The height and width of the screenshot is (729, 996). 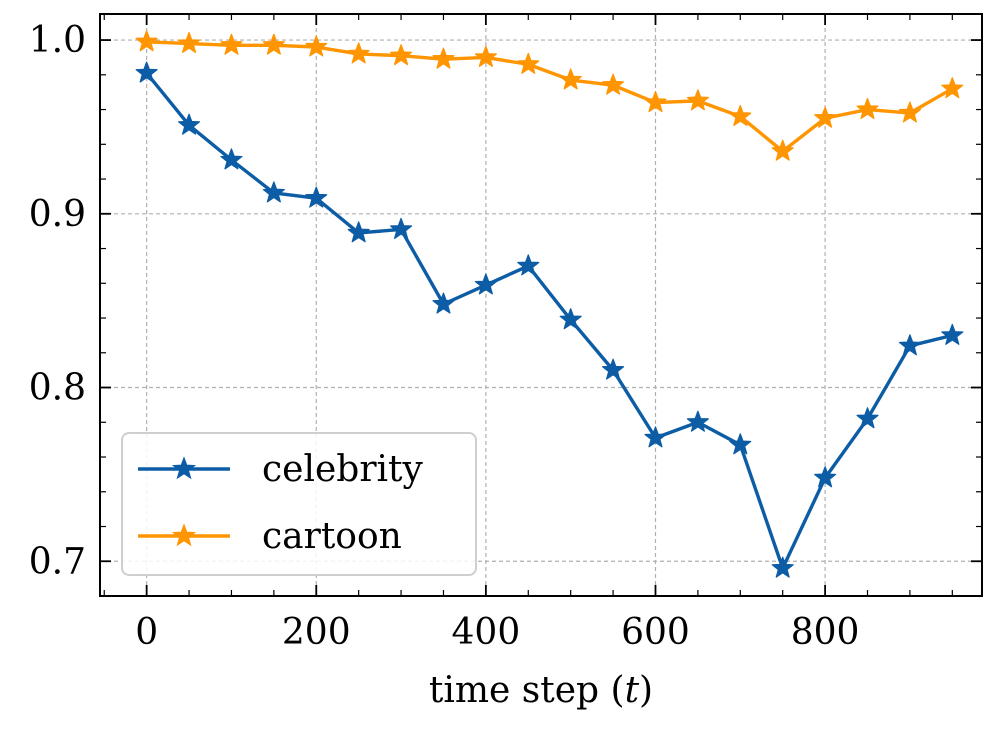 I want to click on series-cartoon, so click(x=549, y=95).